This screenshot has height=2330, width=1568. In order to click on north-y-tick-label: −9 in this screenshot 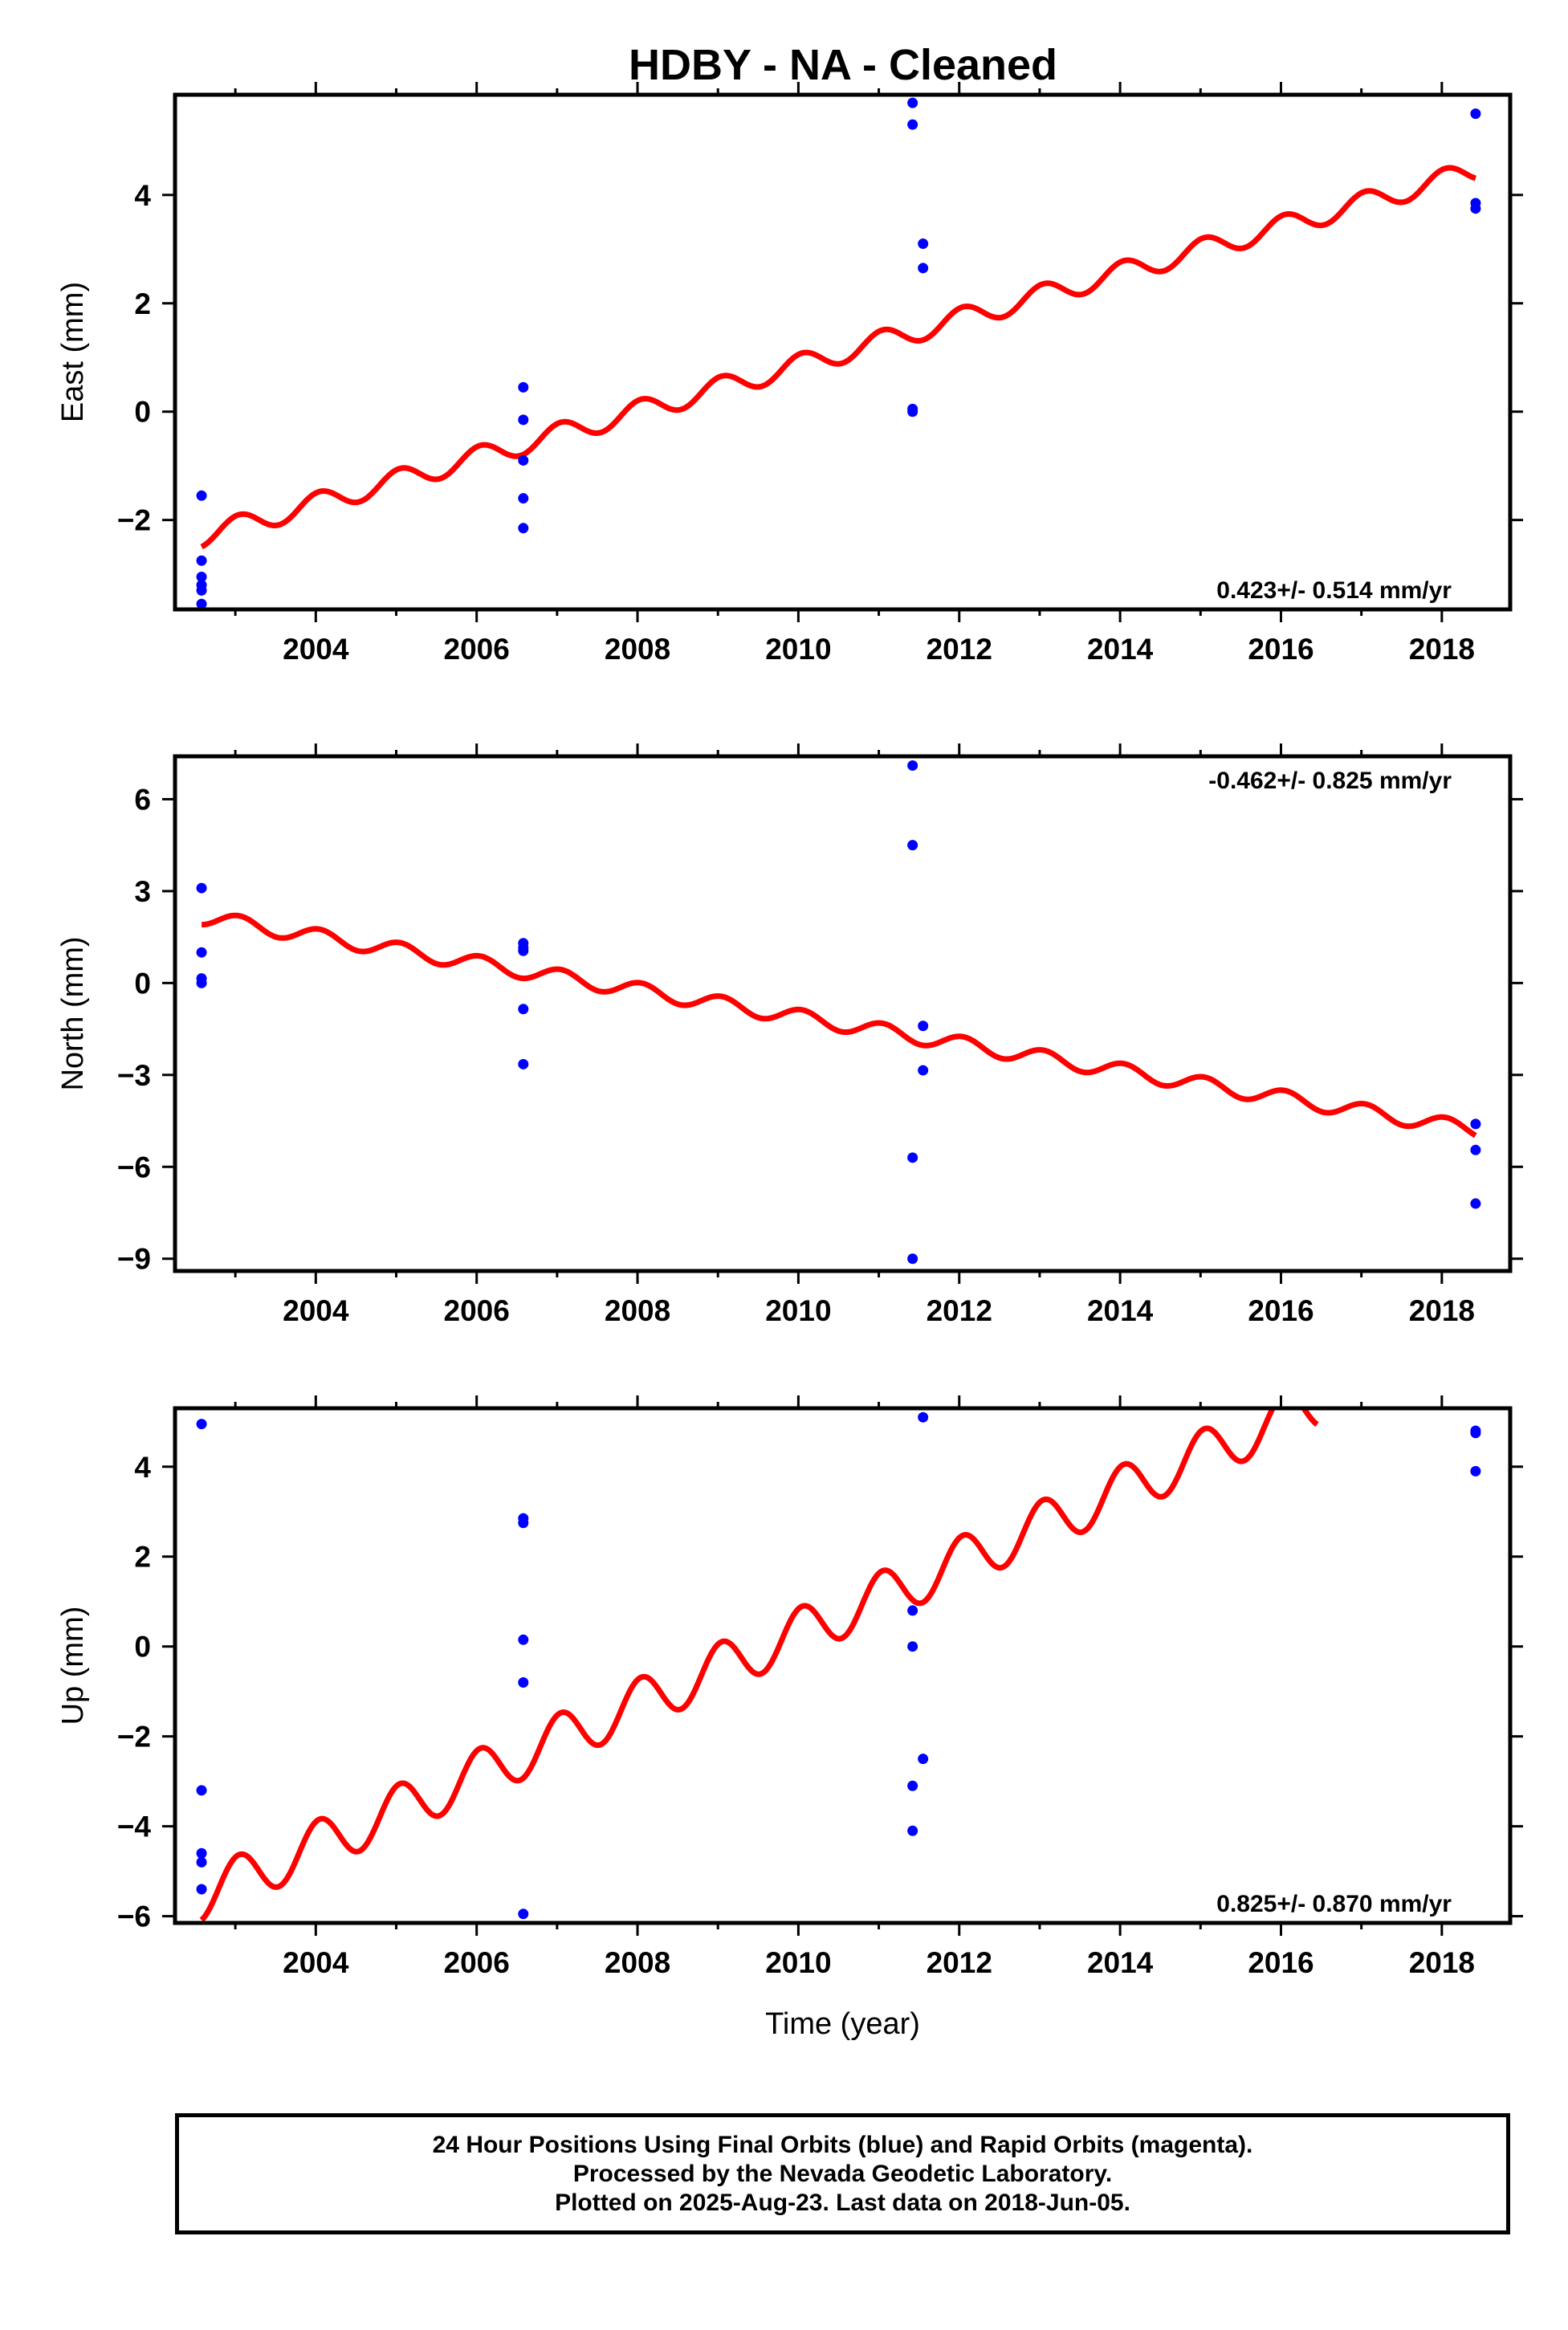, I will do `click(134, 1259)`.